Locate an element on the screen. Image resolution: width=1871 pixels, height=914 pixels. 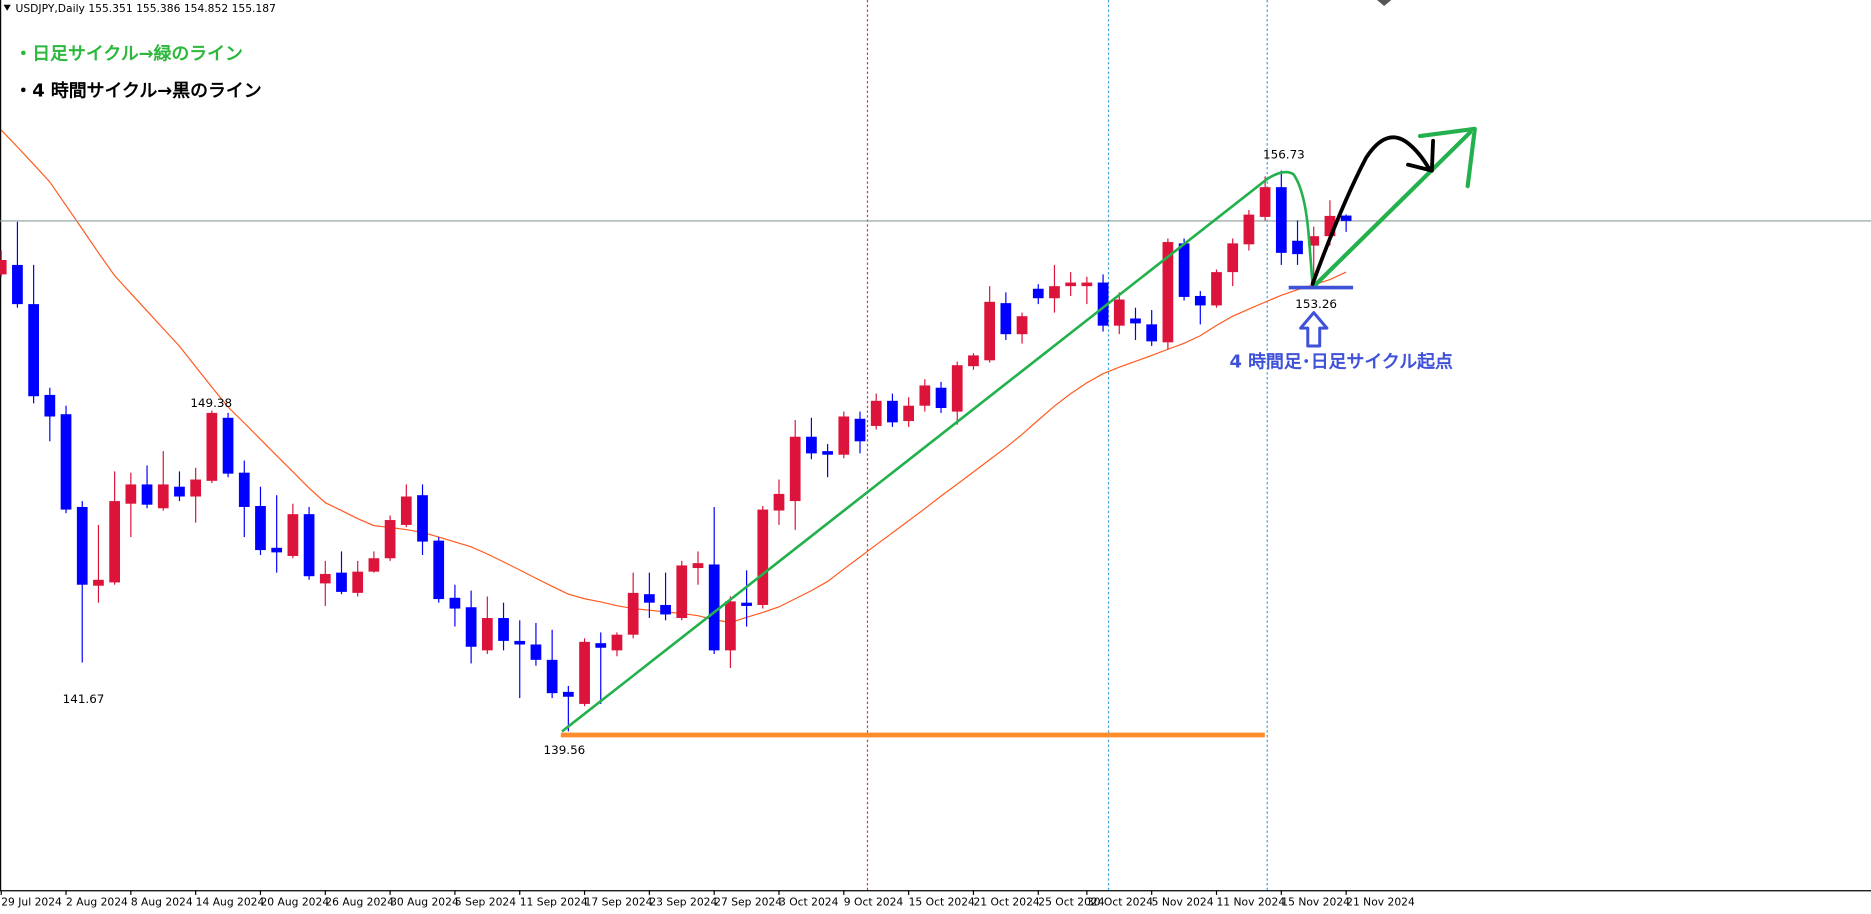
x-tick-label: 15 Oct 2024 is located at coordinates (942, 902).